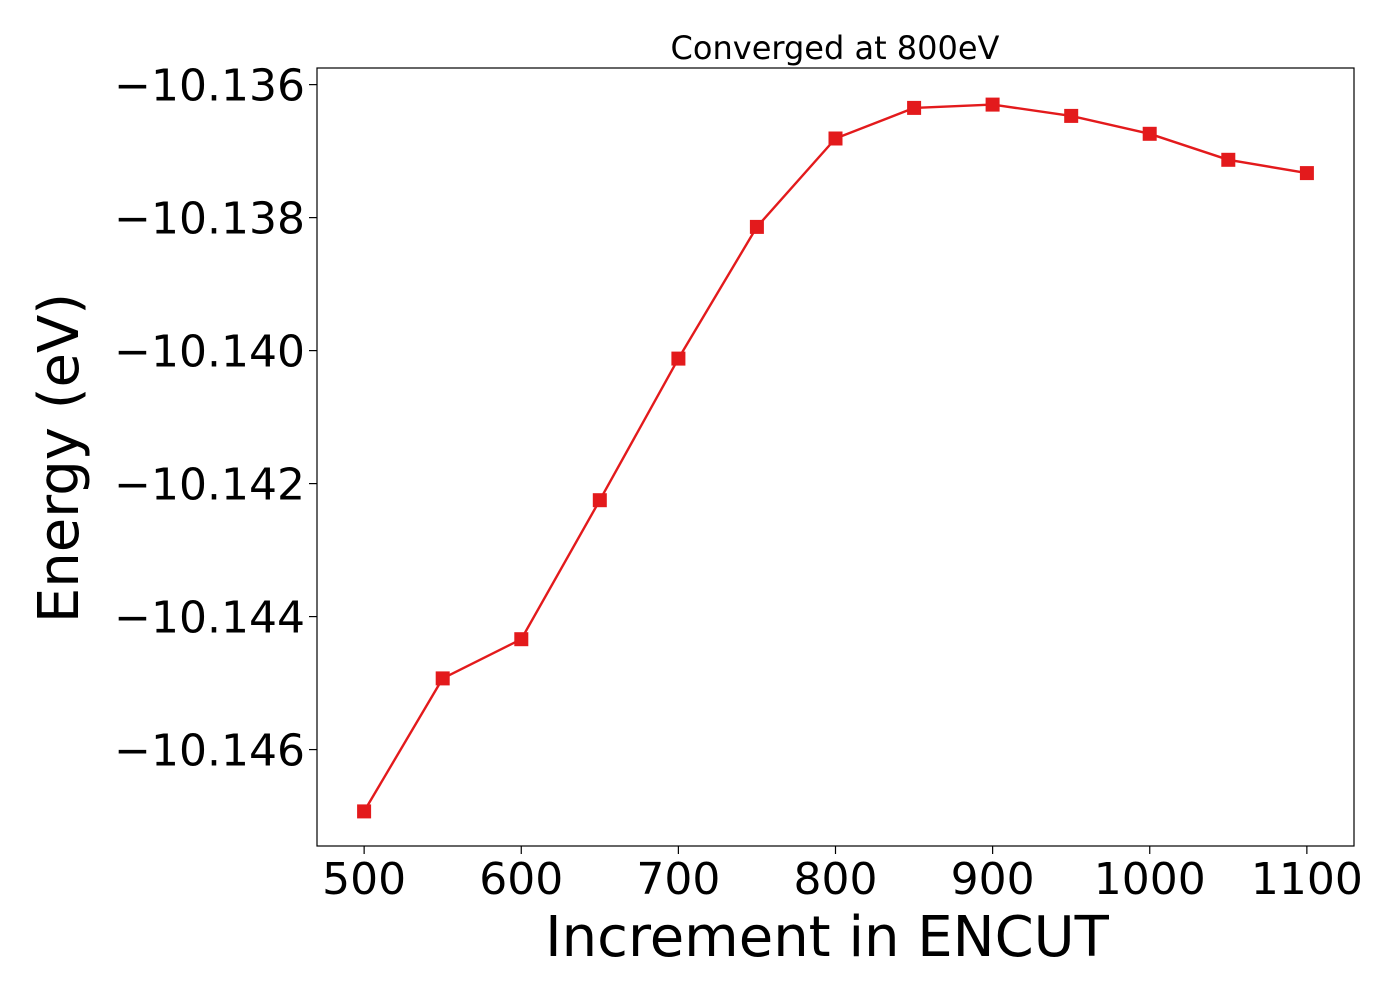 The width and height of the screenshot is (1400, 1000). What do you see at coordinates (1150, 879) in the screenshot?
I see `x-tick-label: 1000` at bounding box center [1150, 879].